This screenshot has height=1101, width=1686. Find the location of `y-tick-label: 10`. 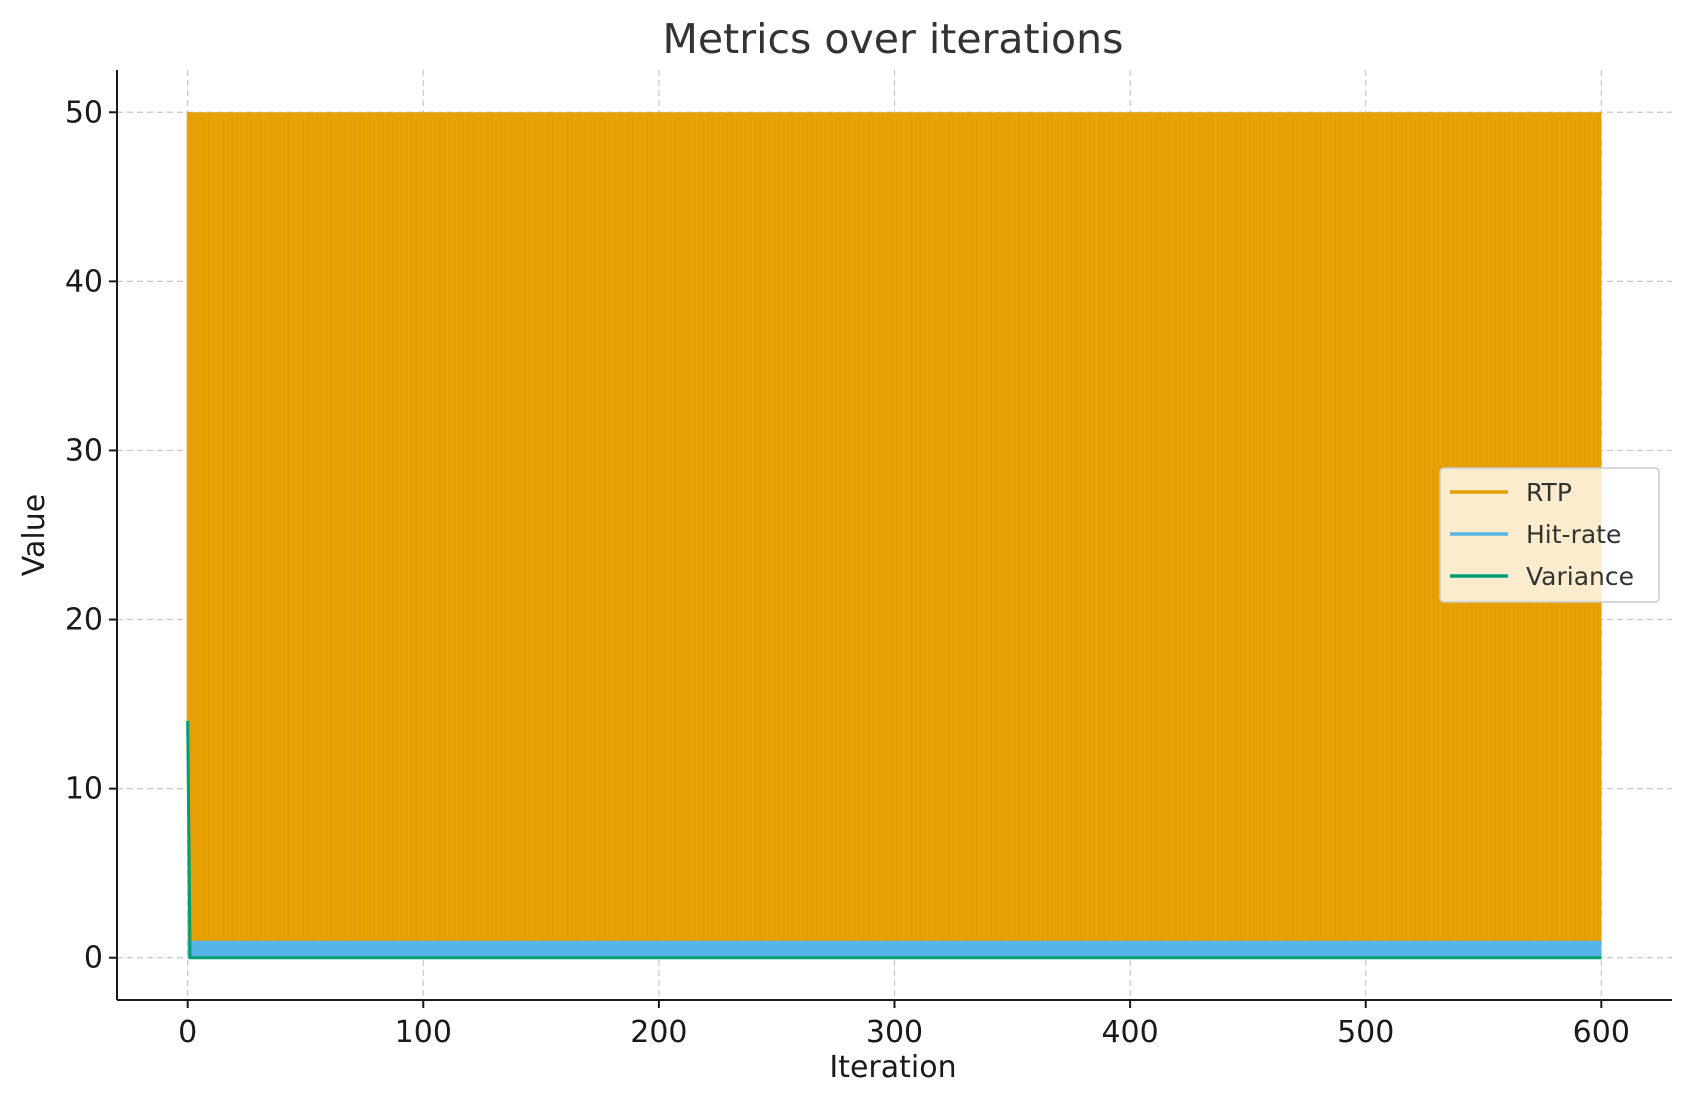

y-tick-label: 10 is located at coordinates (84, 789).